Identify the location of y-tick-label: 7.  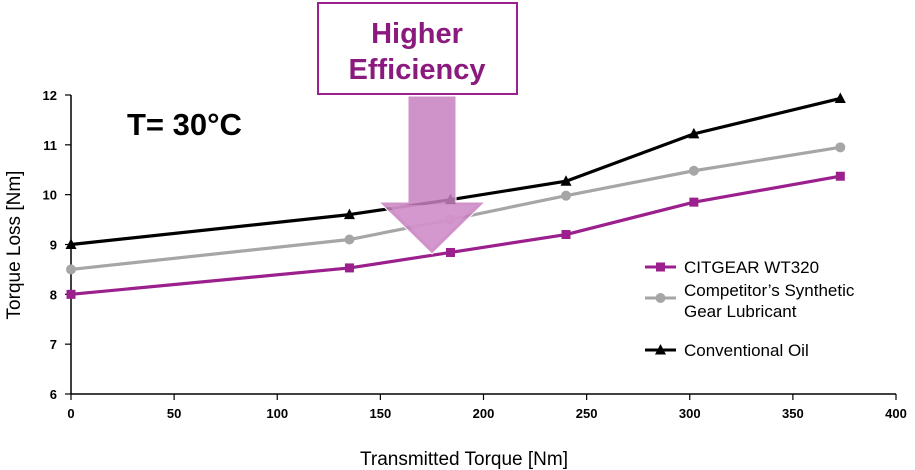
(53, 344).